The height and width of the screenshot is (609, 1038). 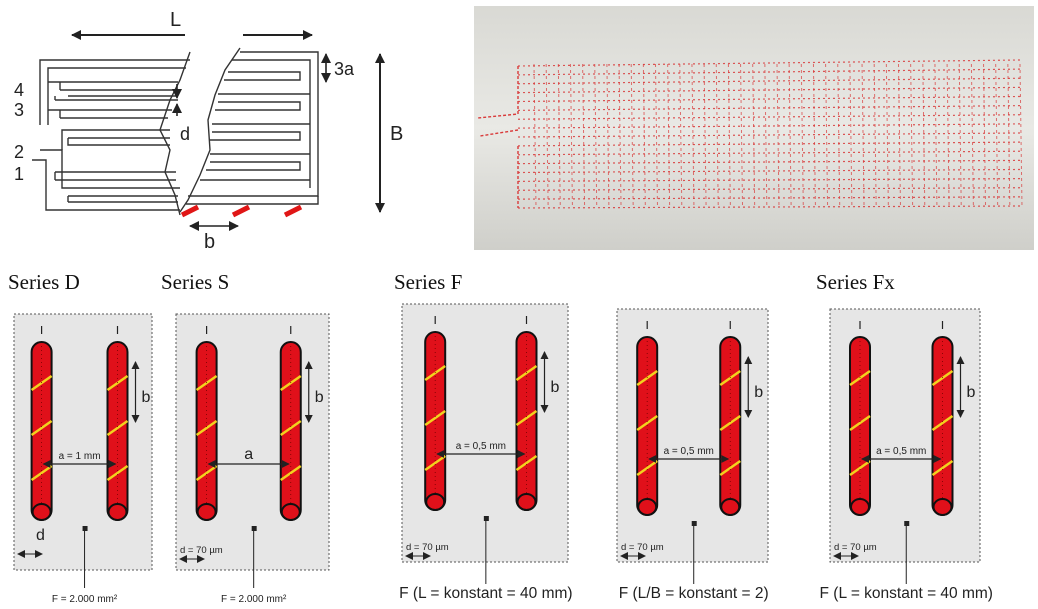 What do you see at coordinates (19, 152) in the screenshot?
I see `line-number: 2` at bounding box center [19, 152].